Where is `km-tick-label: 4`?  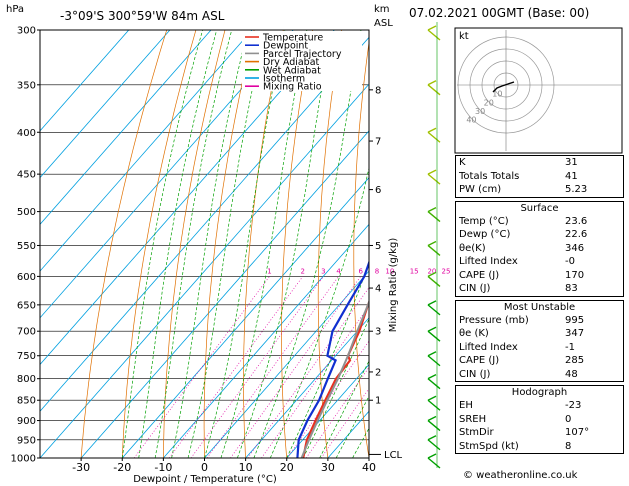
km-tick-label: 4 is located at coordinates (378, 289).